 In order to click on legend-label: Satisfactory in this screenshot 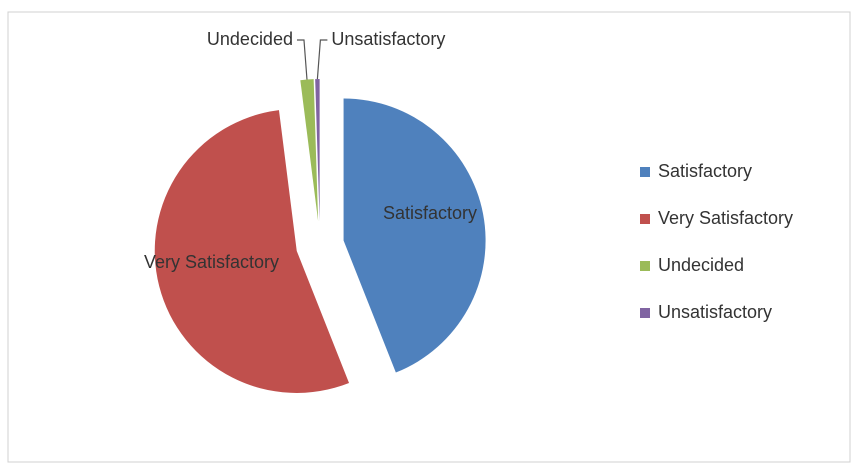, I will do `click(705, 171)`.